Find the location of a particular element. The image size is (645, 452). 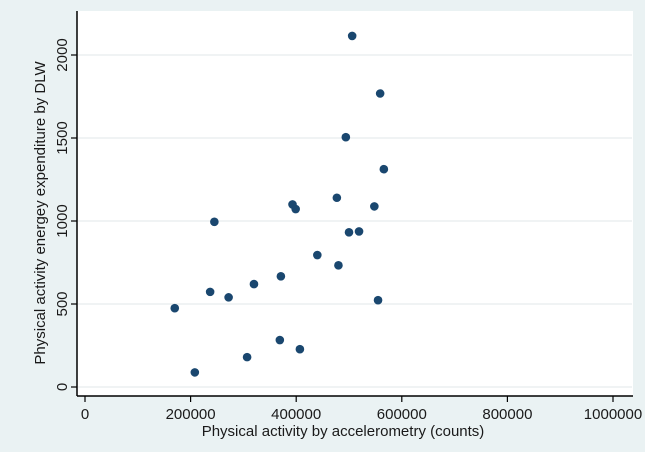

y-tick-label-3: 1500 is located at coordinates (62, 137).